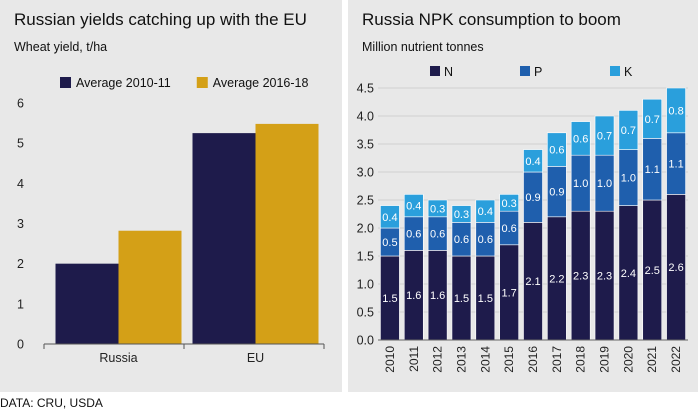  I want to click on data-label-p-2018: 1.0, so click(580, 184).